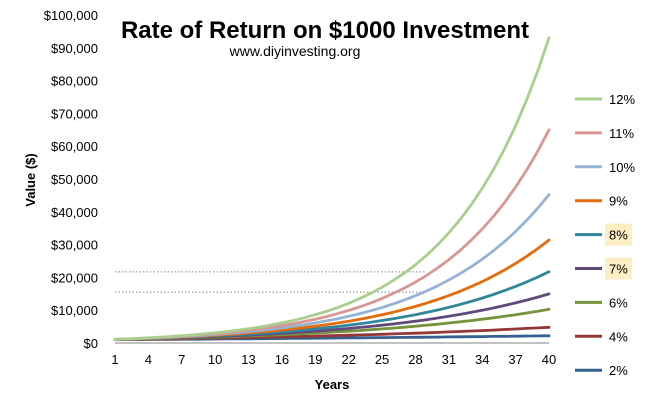 Image resolution: width=650 pixels, height=410 pixels. Describe the element at coordinates (74, 179) in the screenshot. I see `y-tick-label: $50,000` at that location.